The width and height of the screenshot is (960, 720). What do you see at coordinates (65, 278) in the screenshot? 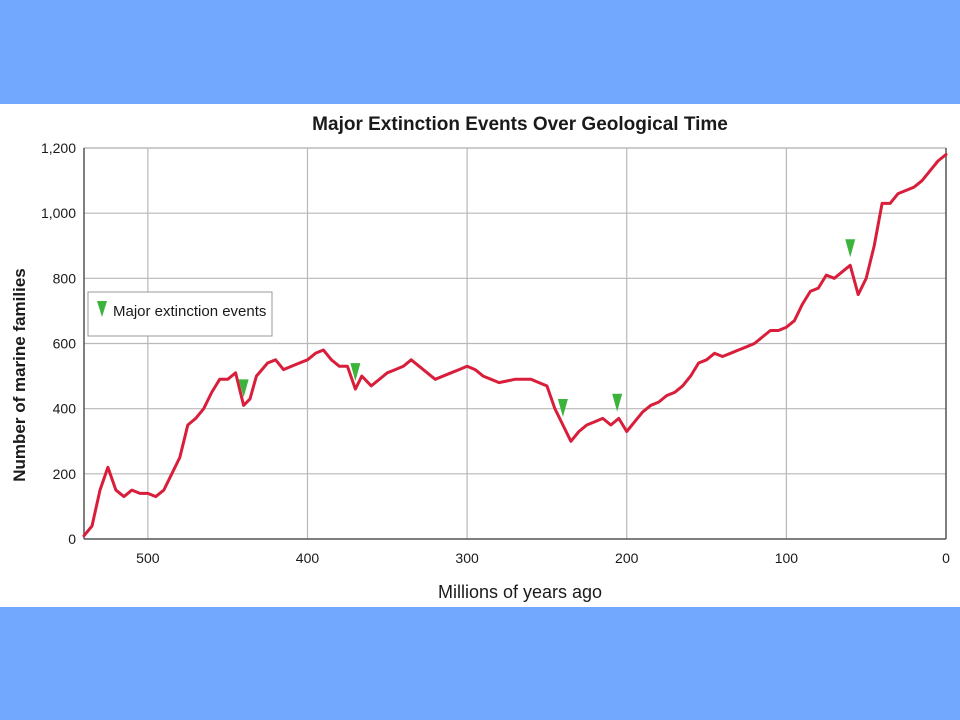
I see `y-tick-label: 800` at bounding box center [65, 278].